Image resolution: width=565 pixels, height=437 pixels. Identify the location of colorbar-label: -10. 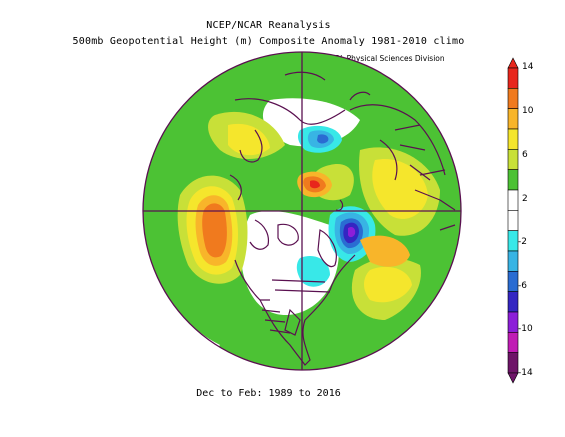
(525, 329).